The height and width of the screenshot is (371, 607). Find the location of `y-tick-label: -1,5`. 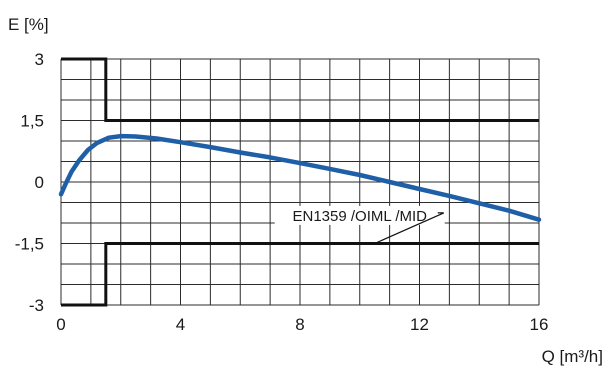

y-tick-label: -1,5 is located at coordinates (29, 244).